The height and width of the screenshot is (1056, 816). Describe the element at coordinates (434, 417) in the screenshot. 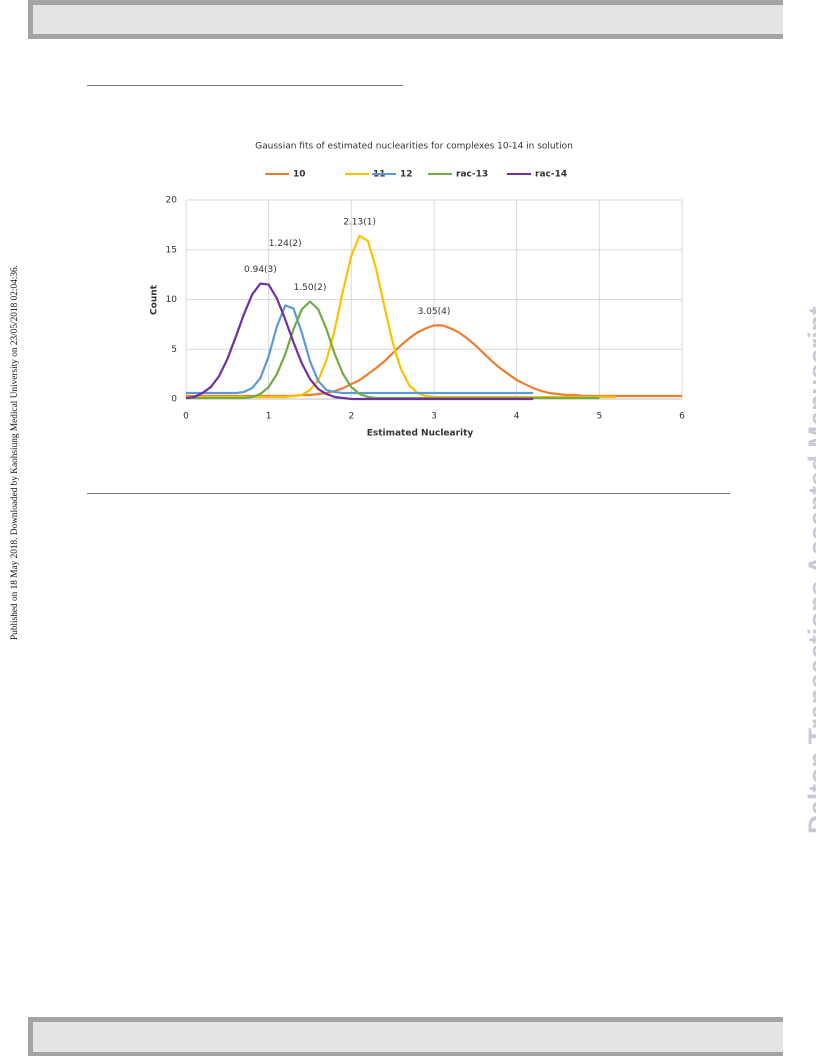

I see `x-tick-label: 3` at that location.